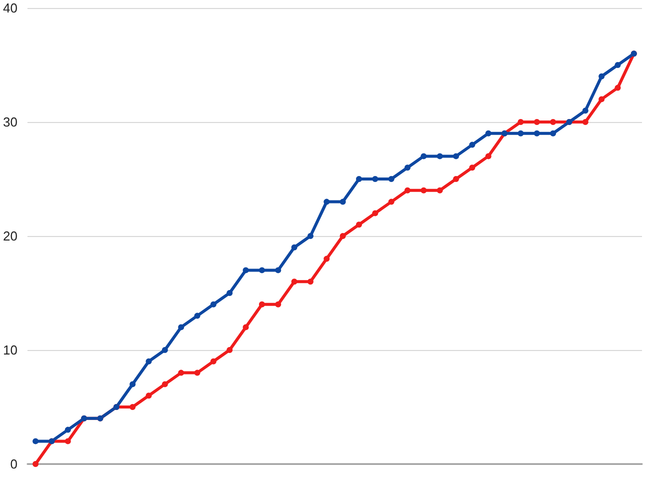 The height and width of the screenshot is (488, 650). What do you see at coordinates (10, 350) in the screenshot?
I see `y-tick-label: 10` at bounding box center [10, 350].